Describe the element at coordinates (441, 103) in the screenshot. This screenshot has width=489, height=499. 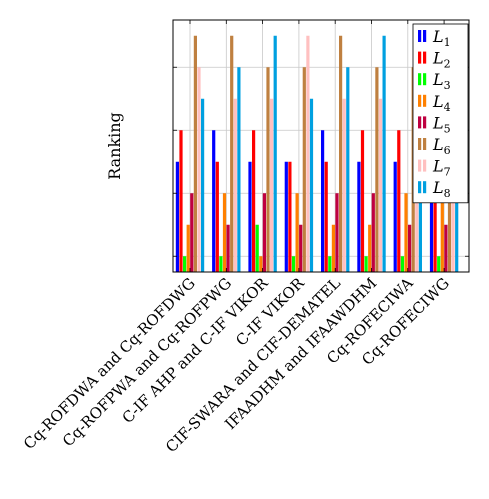
I see `legend-label: L4` at that location.